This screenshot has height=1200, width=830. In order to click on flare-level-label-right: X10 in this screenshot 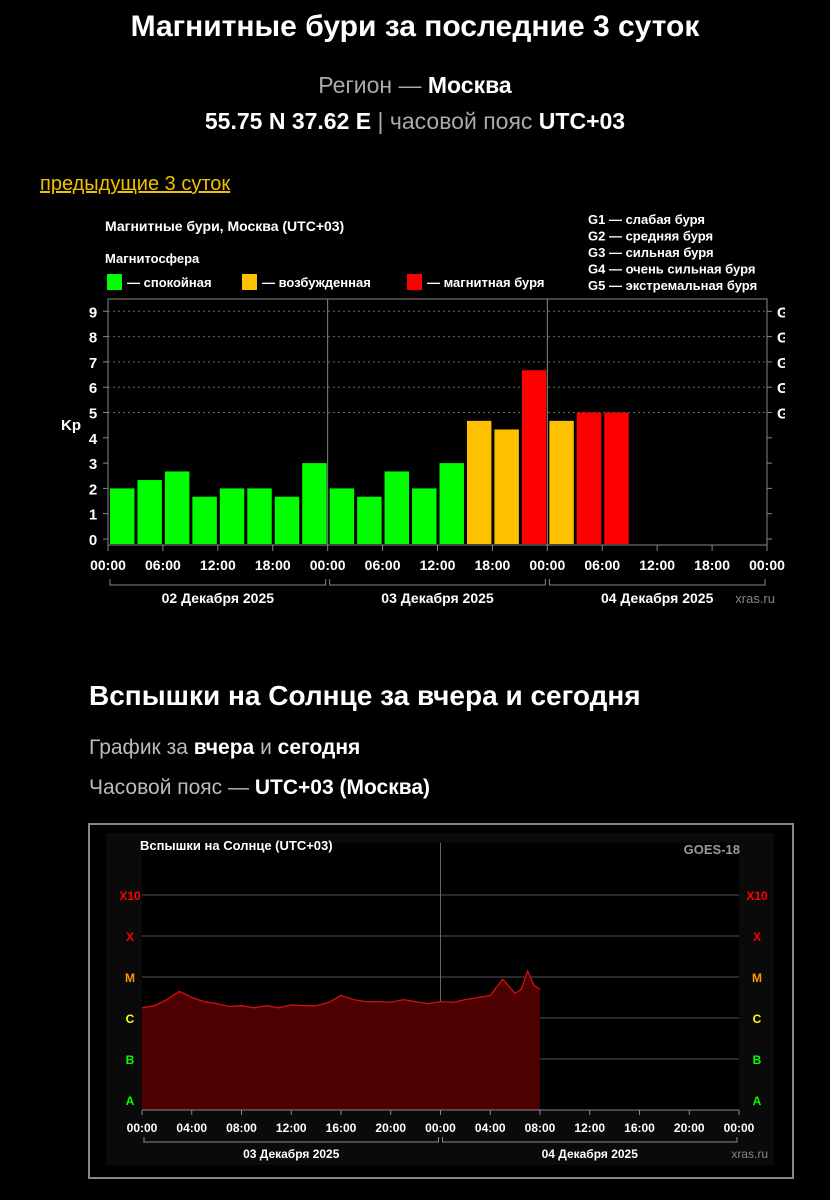, I will do `click(757, 896)`.